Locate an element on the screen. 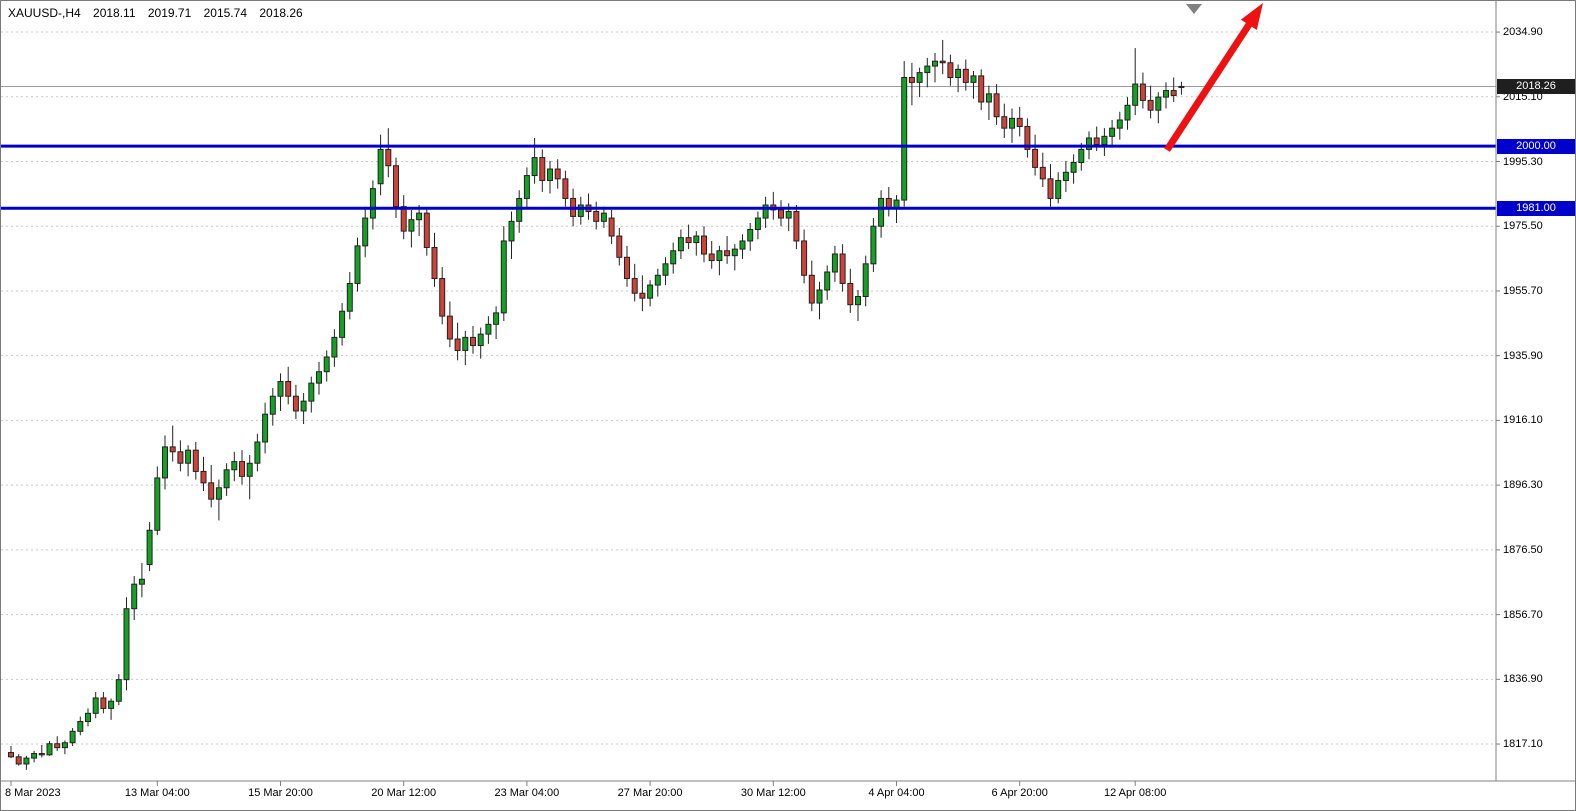 The image size is (1576, 811). price-axis-label: 1876.50 is located at coordinates (1523, 549).